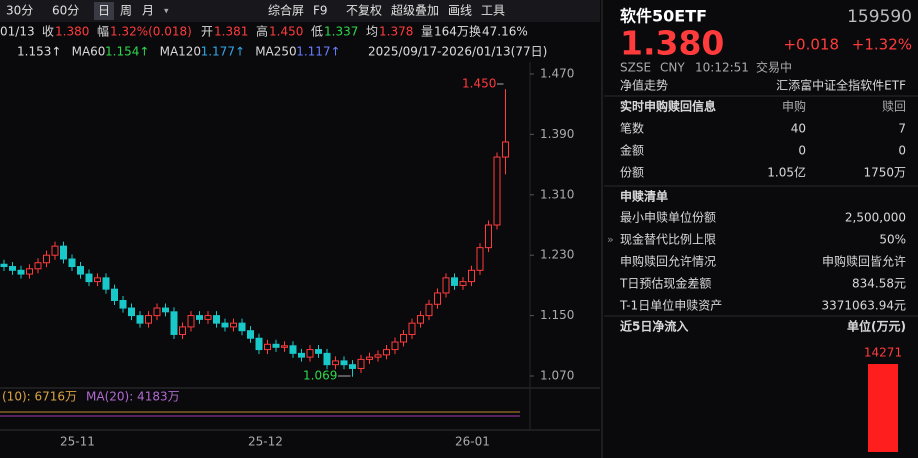 The height and width of the screenshot is (458, 918). What do you see at coordinates (460, 11) in the screenshot?
I see `tool-button: 画线` at bounding box center [460, 11].